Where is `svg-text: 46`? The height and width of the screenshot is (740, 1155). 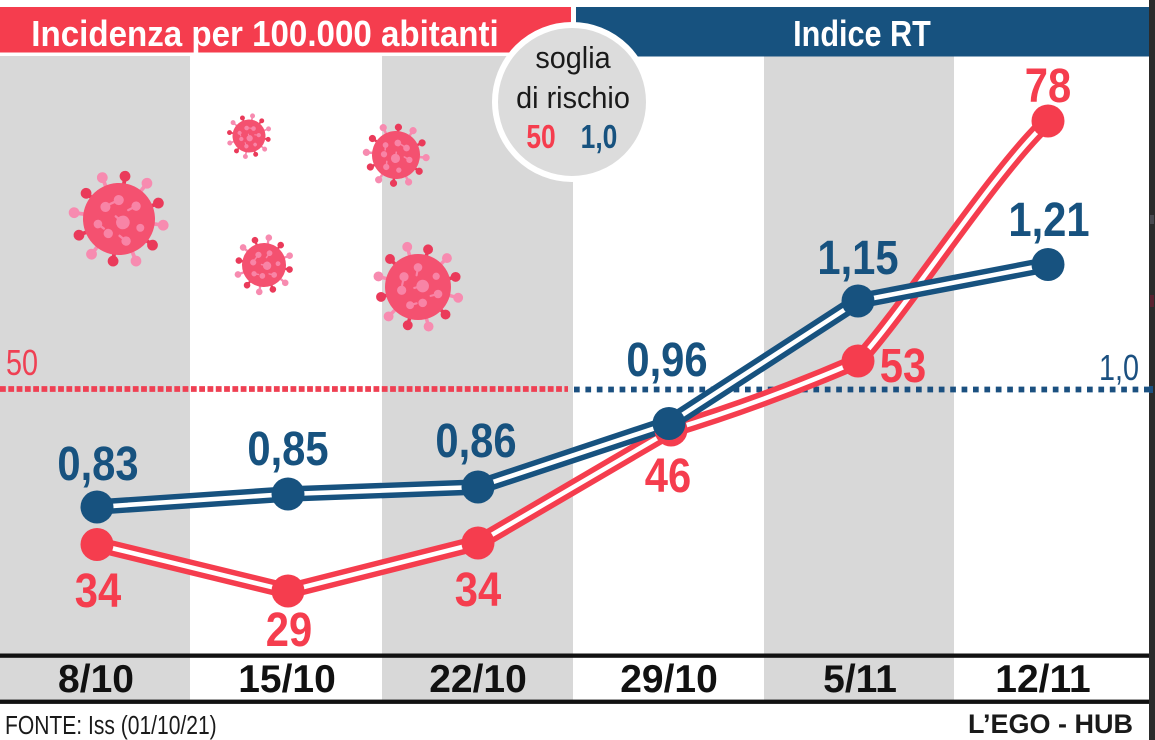 svg-text: 46 is located at coordinates (668, 475).